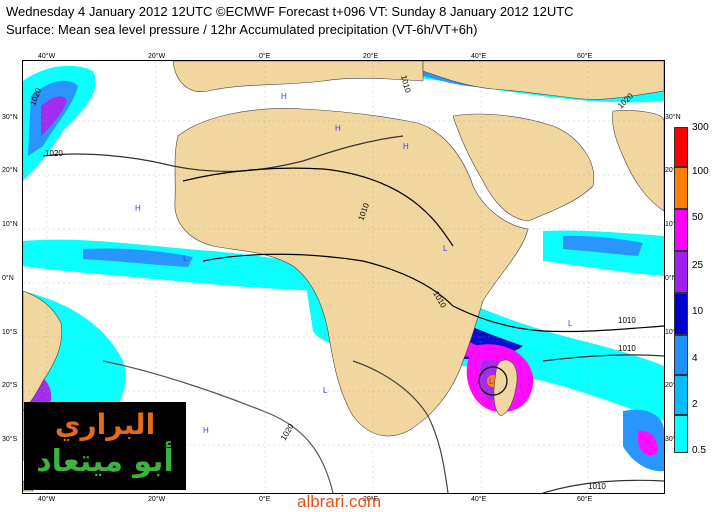 The height and width of the screenshot is (512, 718). I want to click on lat-tick-left: 20°N, so click(10, 170).